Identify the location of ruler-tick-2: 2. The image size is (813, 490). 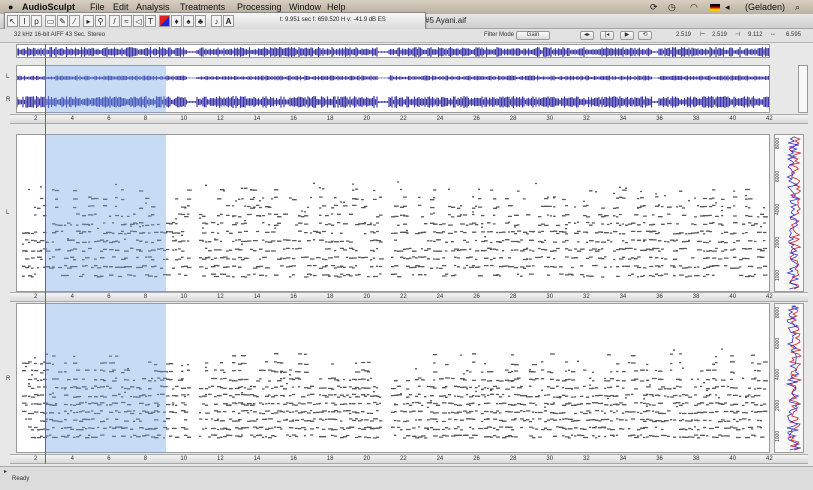
(36, 297).